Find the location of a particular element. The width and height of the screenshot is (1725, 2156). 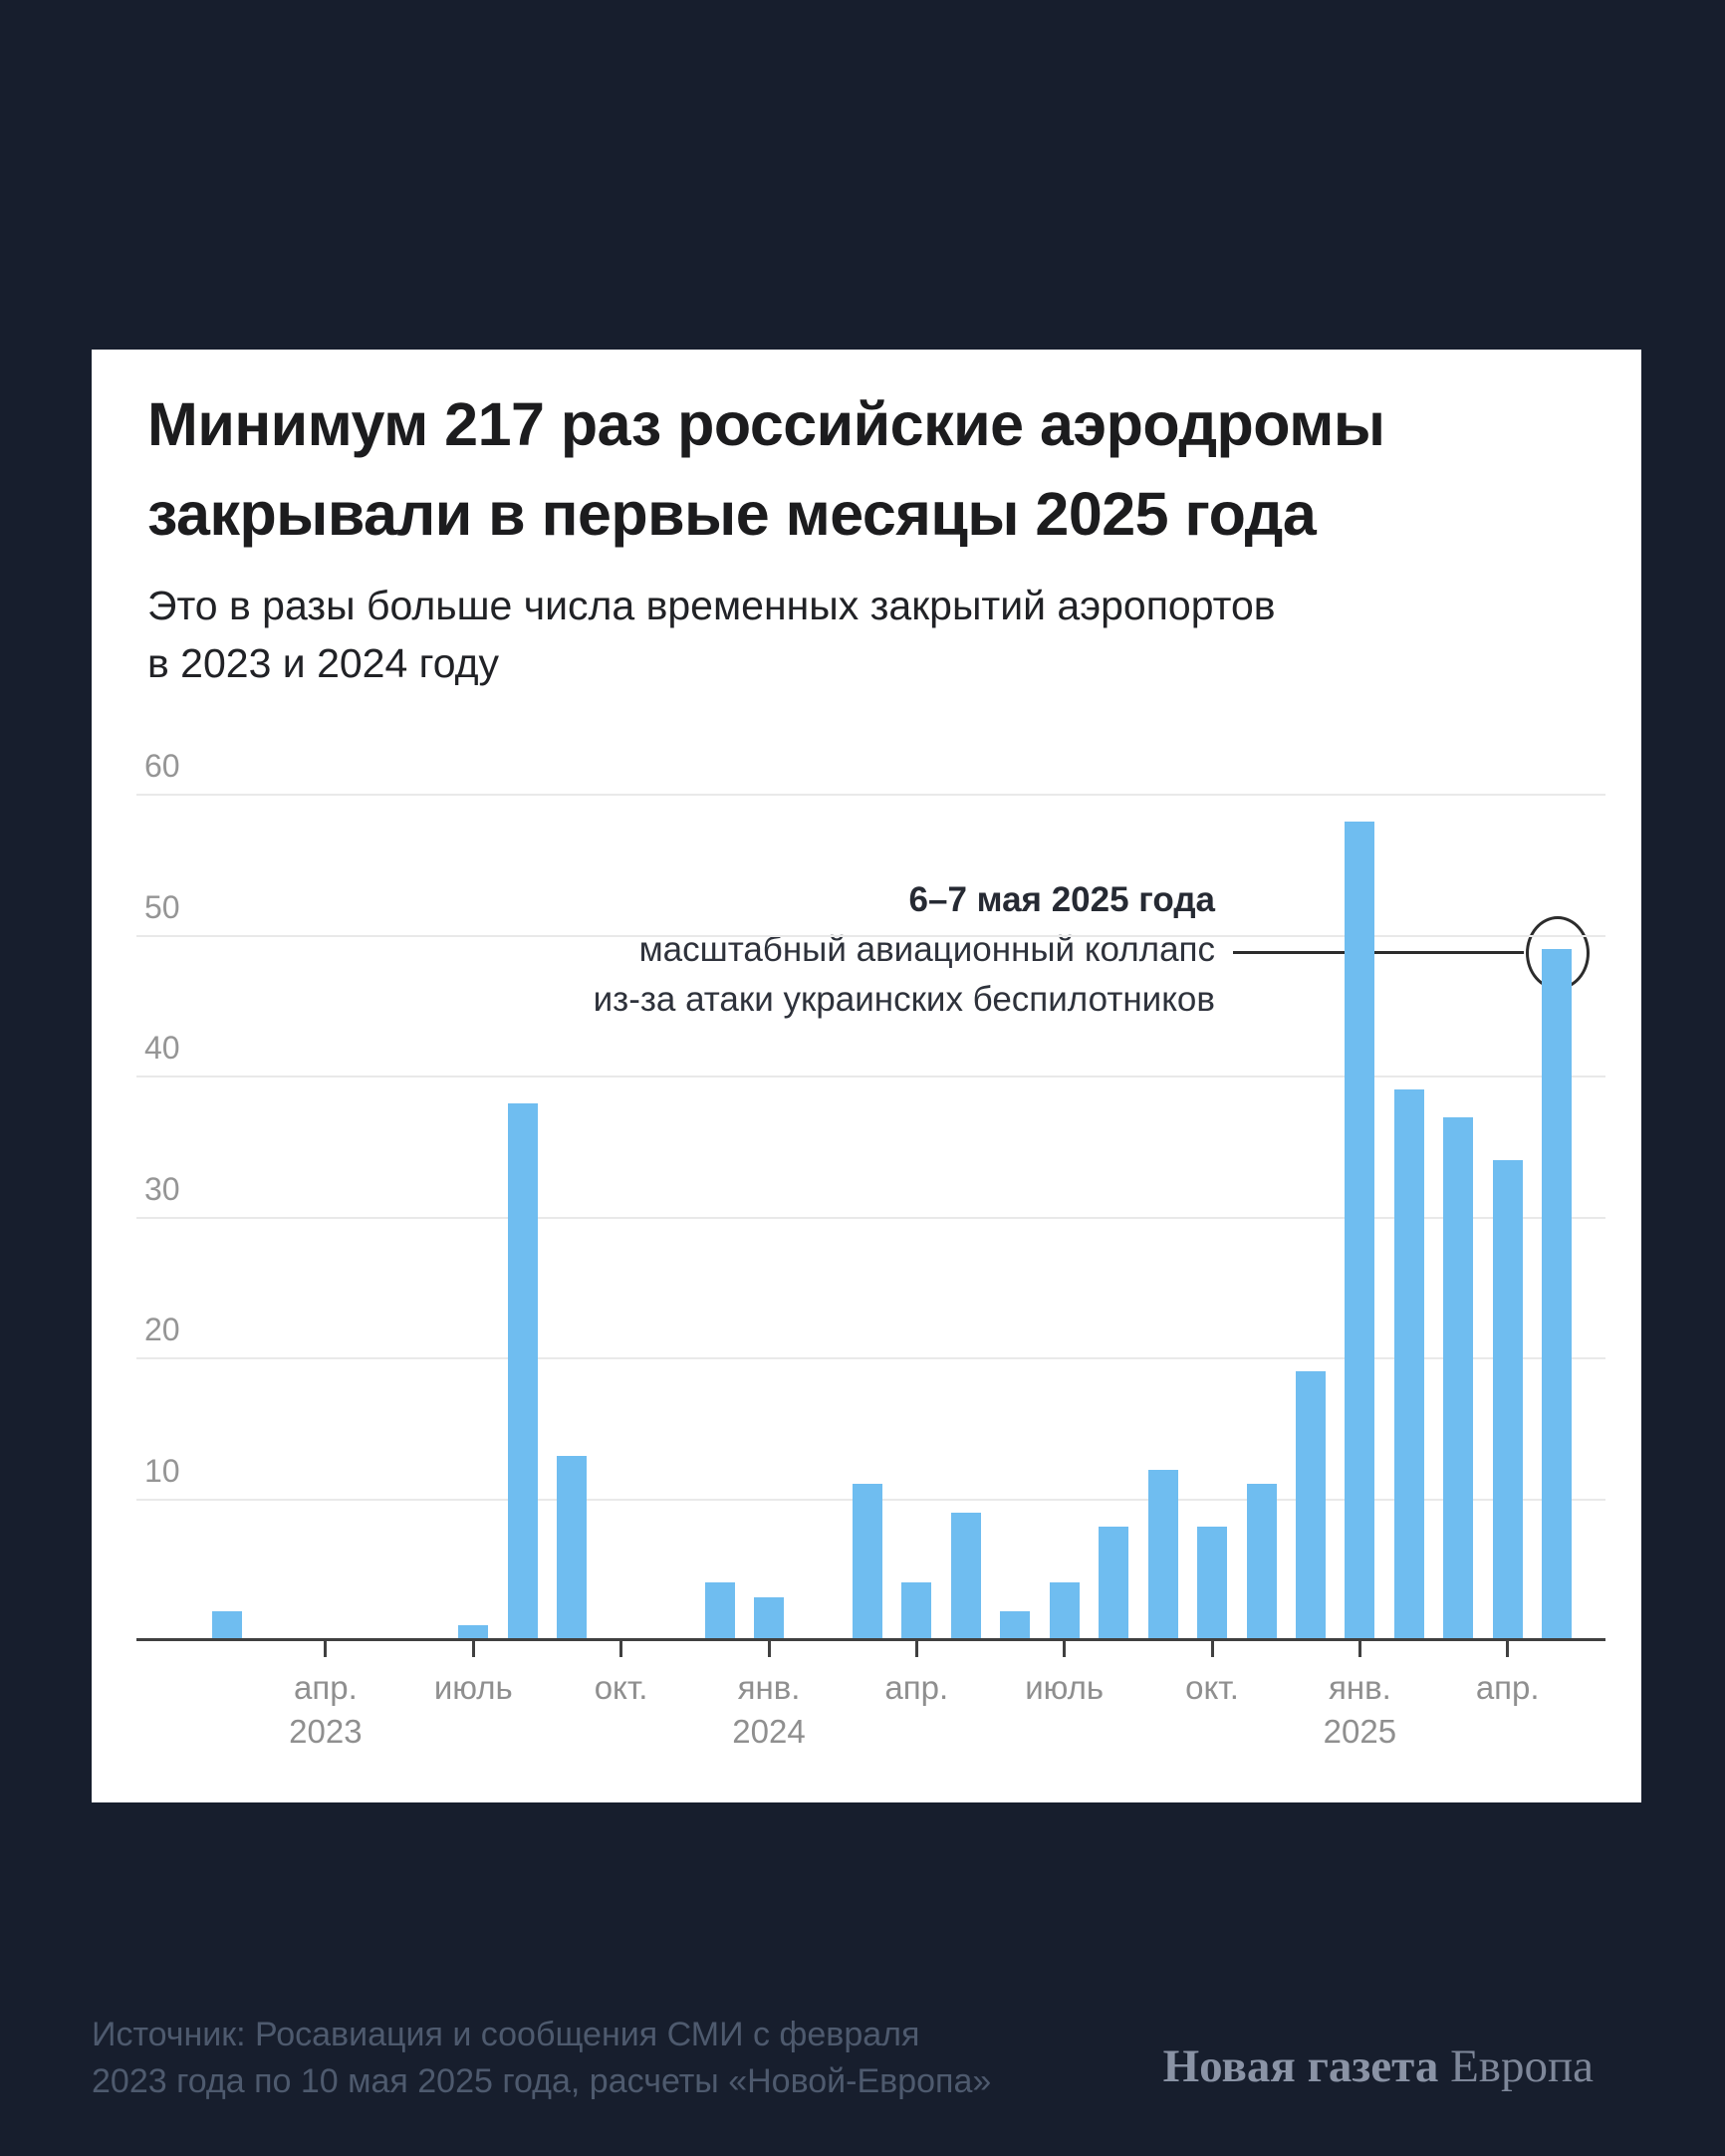

bar-авг. 2024 is located at coordinates (1114, 1583).